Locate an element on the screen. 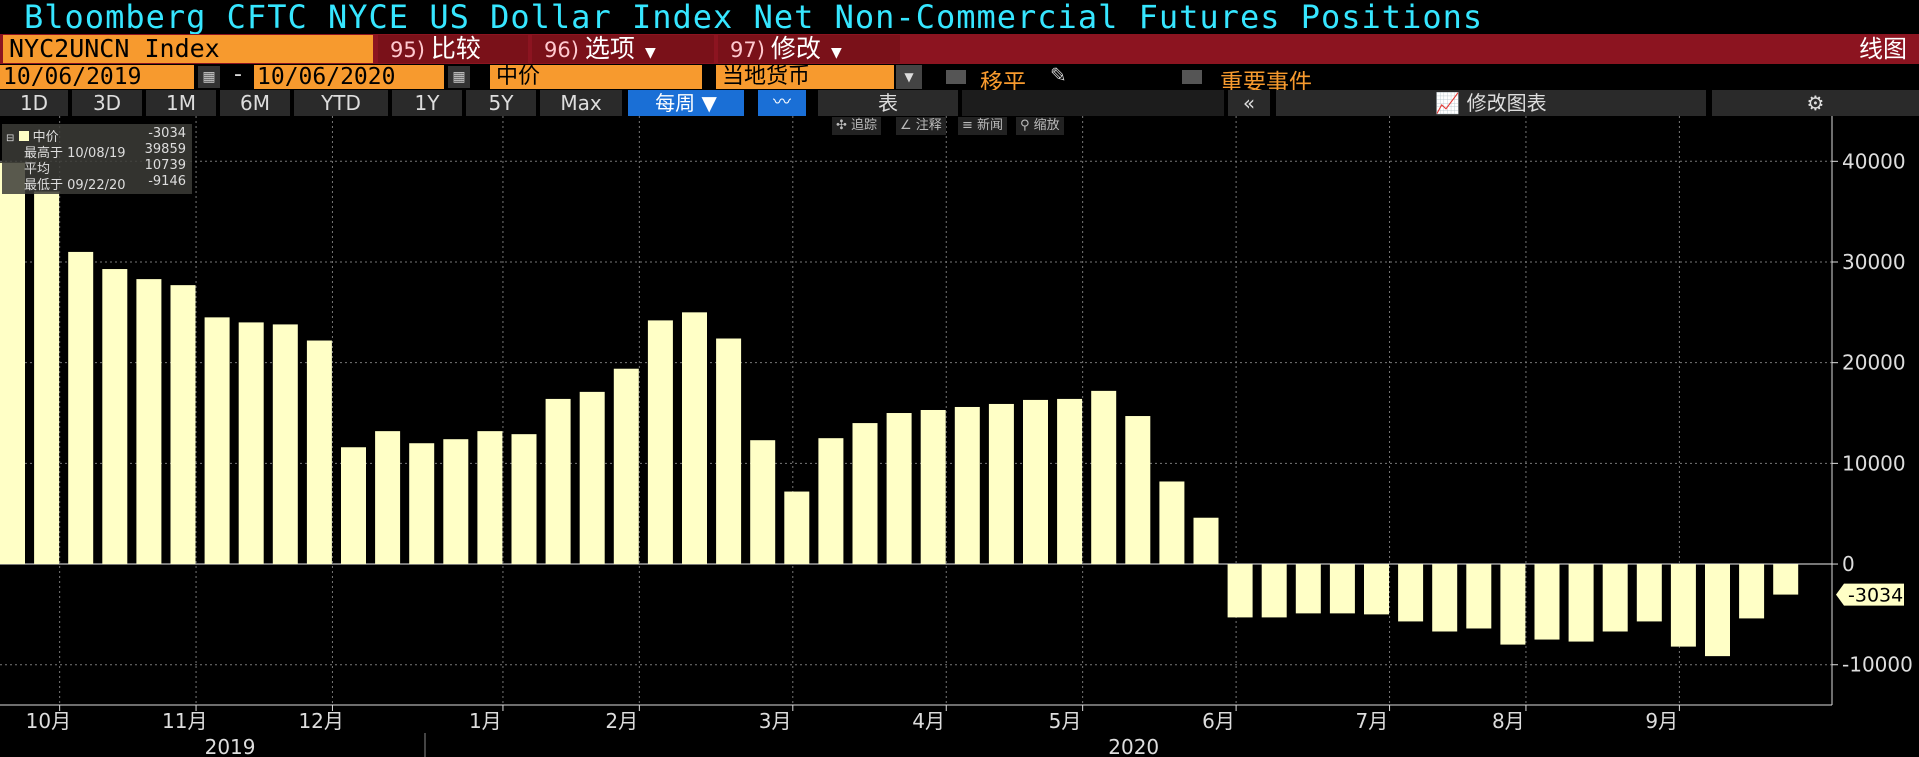 The image size is (1919, 757). spacer is located at coordinates (1093, 103).